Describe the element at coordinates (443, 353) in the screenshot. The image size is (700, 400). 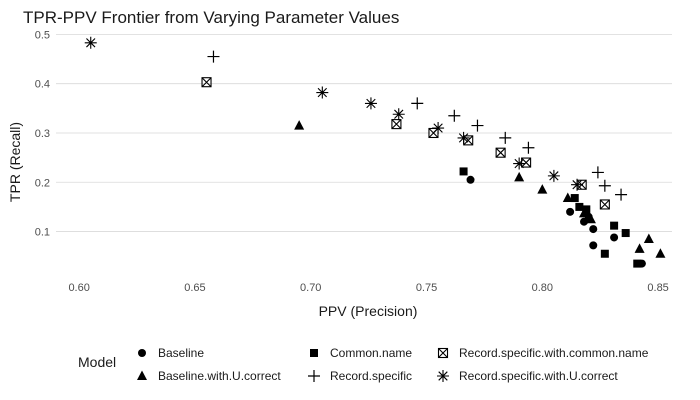
I see `legend-key-boxed-x` at that location.